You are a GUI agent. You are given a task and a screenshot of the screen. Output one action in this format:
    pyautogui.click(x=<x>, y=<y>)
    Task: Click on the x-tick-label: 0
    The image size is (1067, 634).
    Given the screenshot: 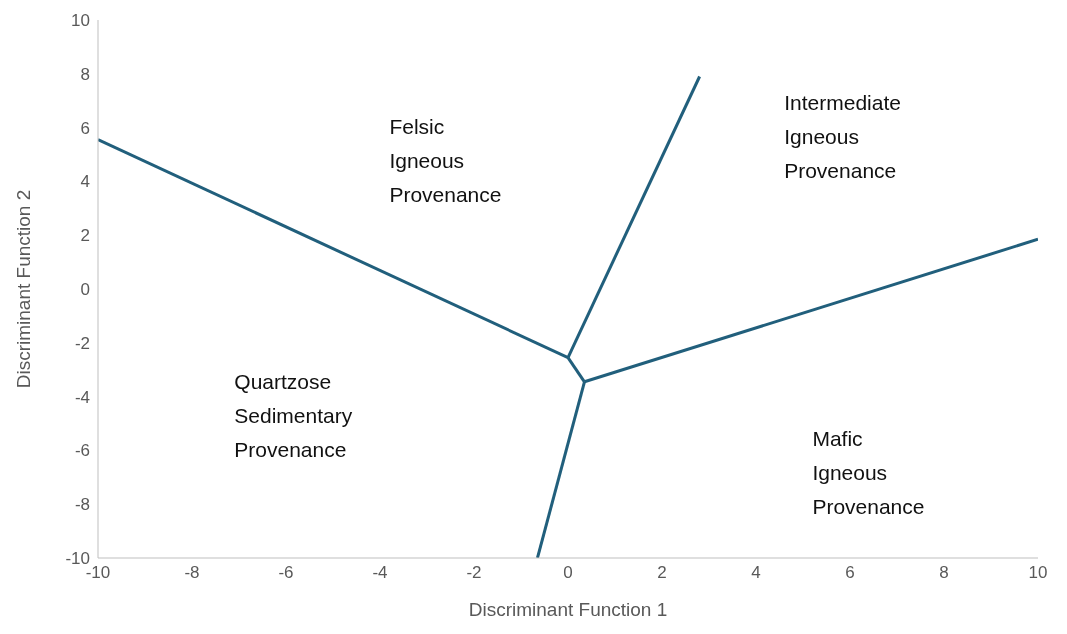 What is the action you would take?
    pyautogui.click(x=568, y=573)
    